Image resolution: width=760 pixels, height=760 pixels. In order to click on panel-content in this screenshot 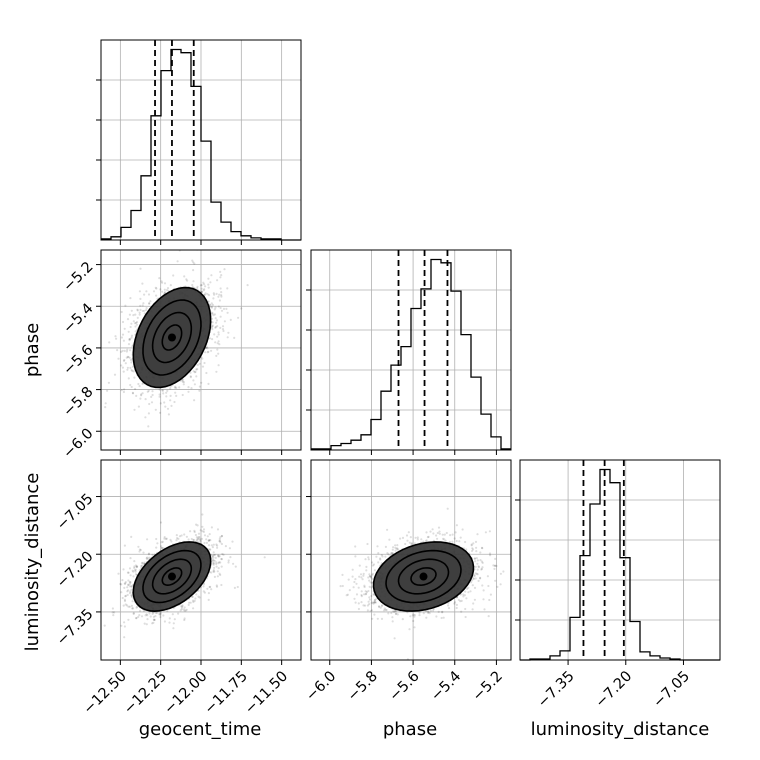, I will do `click(184, 576)`.